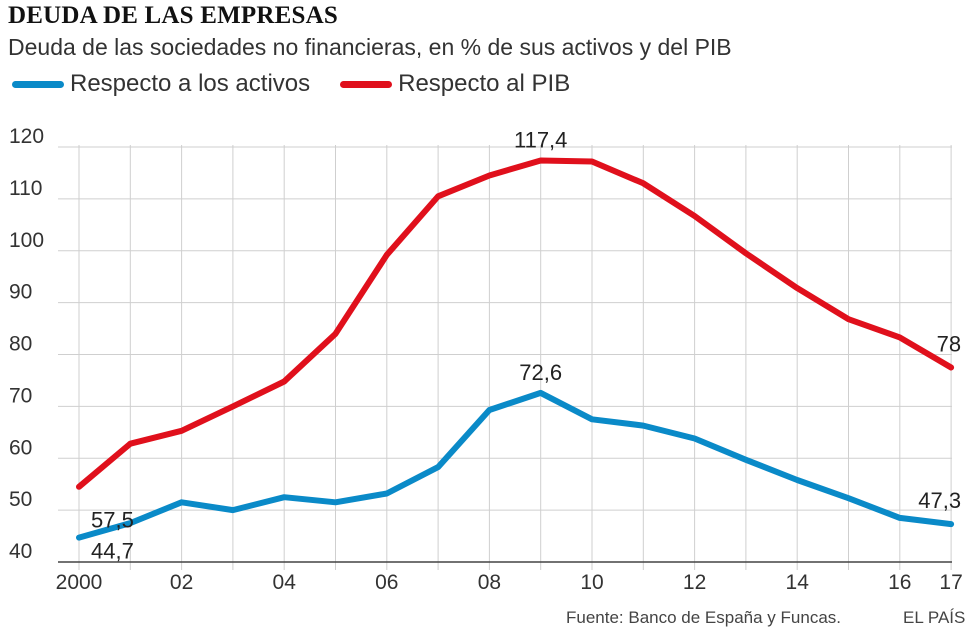 The height and width of the screenshot is (634, 980). Describe the element at coordinates (694, 582) in the screenshot. I see `x-tick-label: 12` at that location.